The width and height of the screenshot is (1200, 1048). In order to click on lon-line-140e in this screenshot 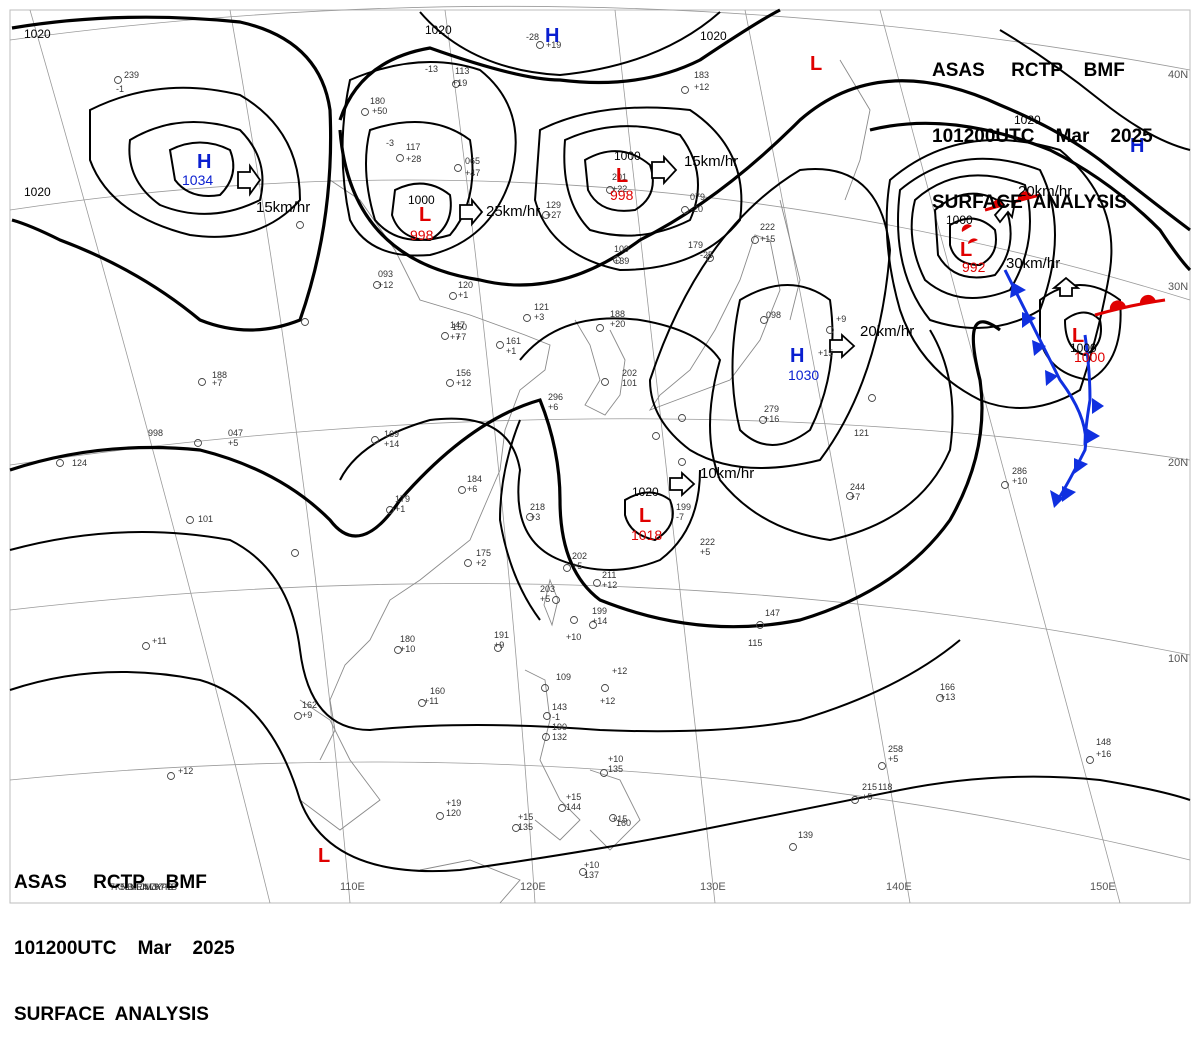, I will do `click(827, 456)`.